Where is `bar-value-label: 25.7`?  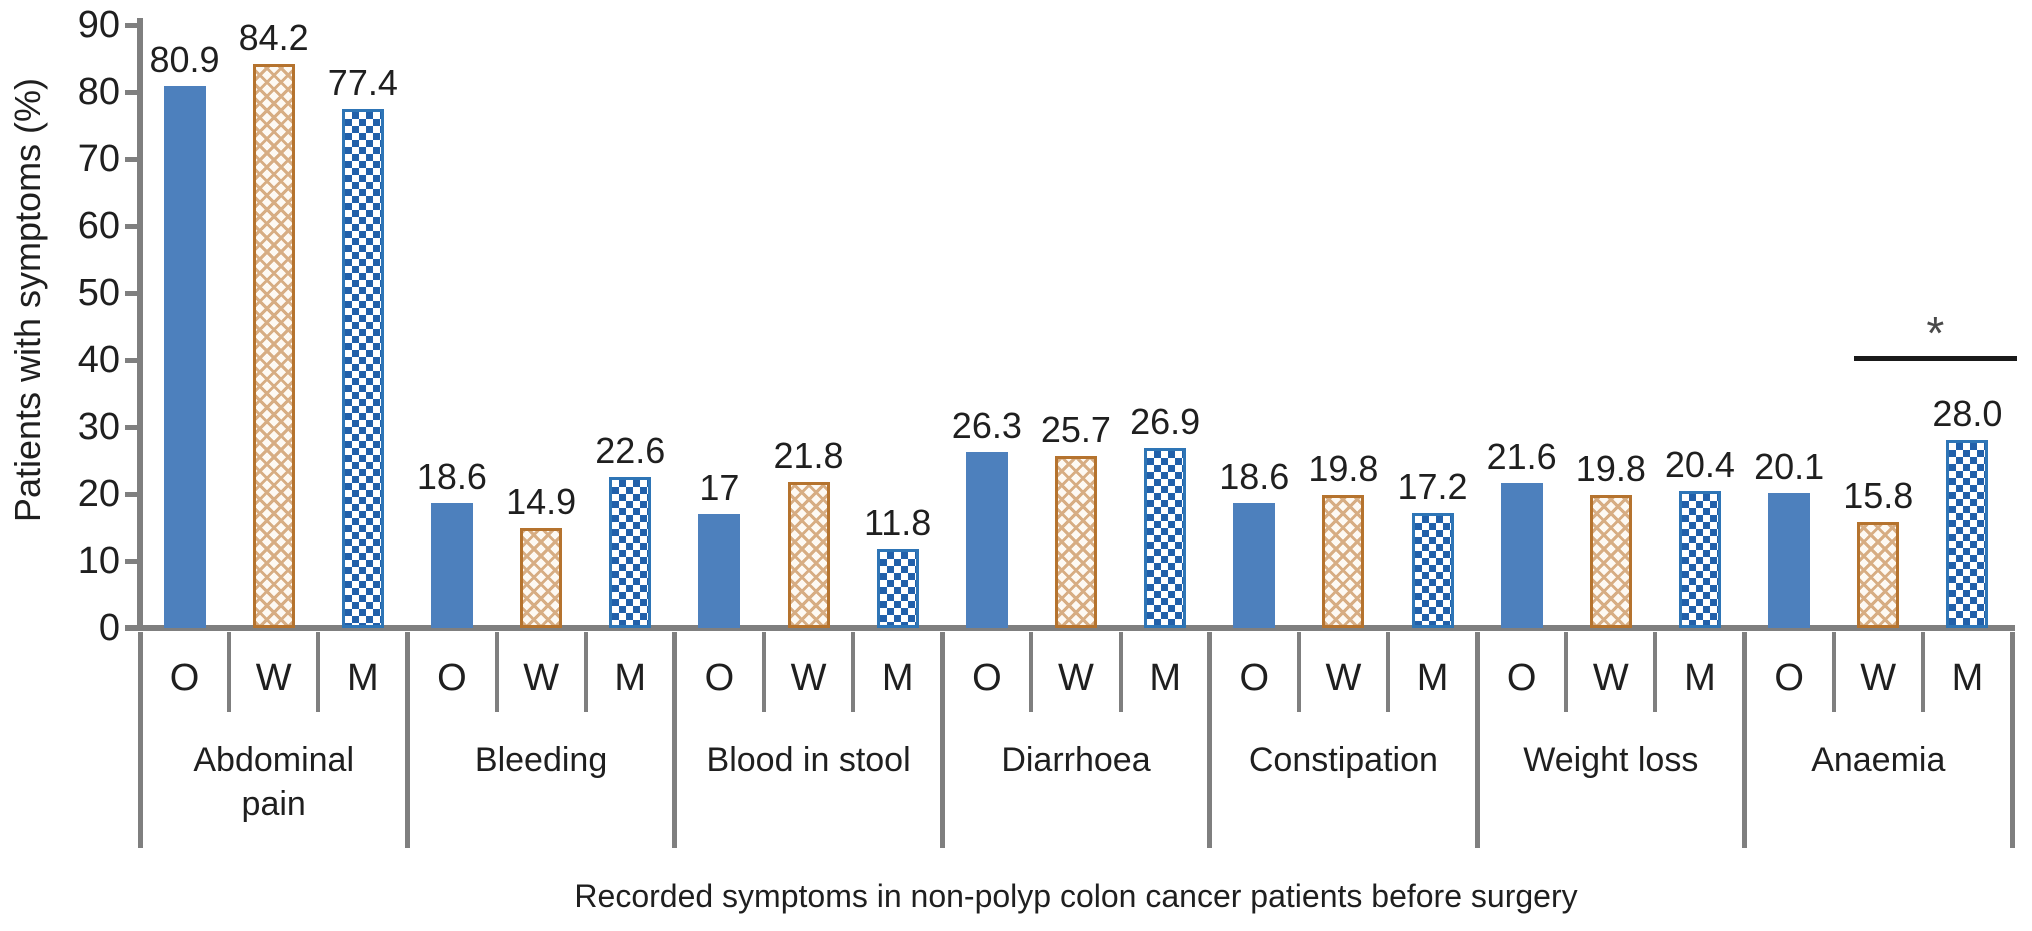
bar-value-label: 25.7 is located at coordinates (1075, 429).